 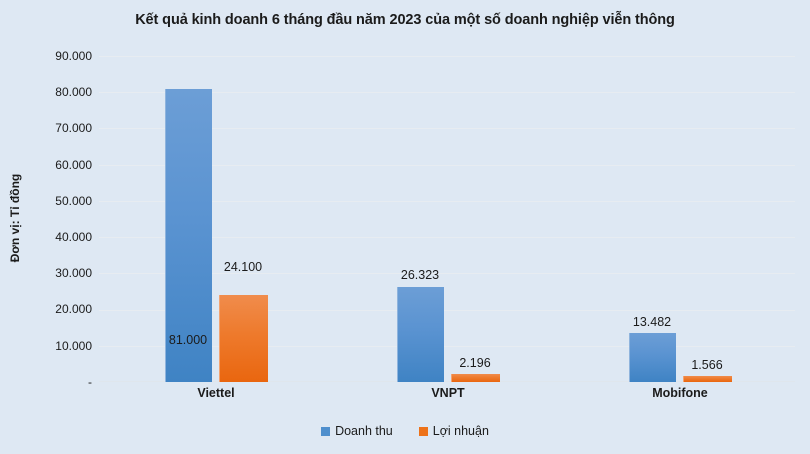 What do you see at coordinates (707, 365) in the screenshot?
I see `bar-label-mobifone-profit: 1.566` at bounding box center [707, 365].